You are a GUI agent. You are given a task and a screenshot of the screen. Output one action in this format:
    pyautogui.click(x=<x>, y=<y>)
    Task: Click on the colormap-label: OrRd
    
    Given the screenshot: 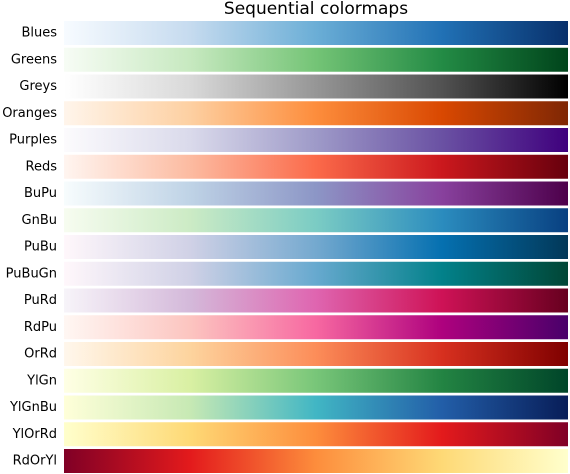 What is the action you would take?
    pyautogui.click(x=40, y=354)
    